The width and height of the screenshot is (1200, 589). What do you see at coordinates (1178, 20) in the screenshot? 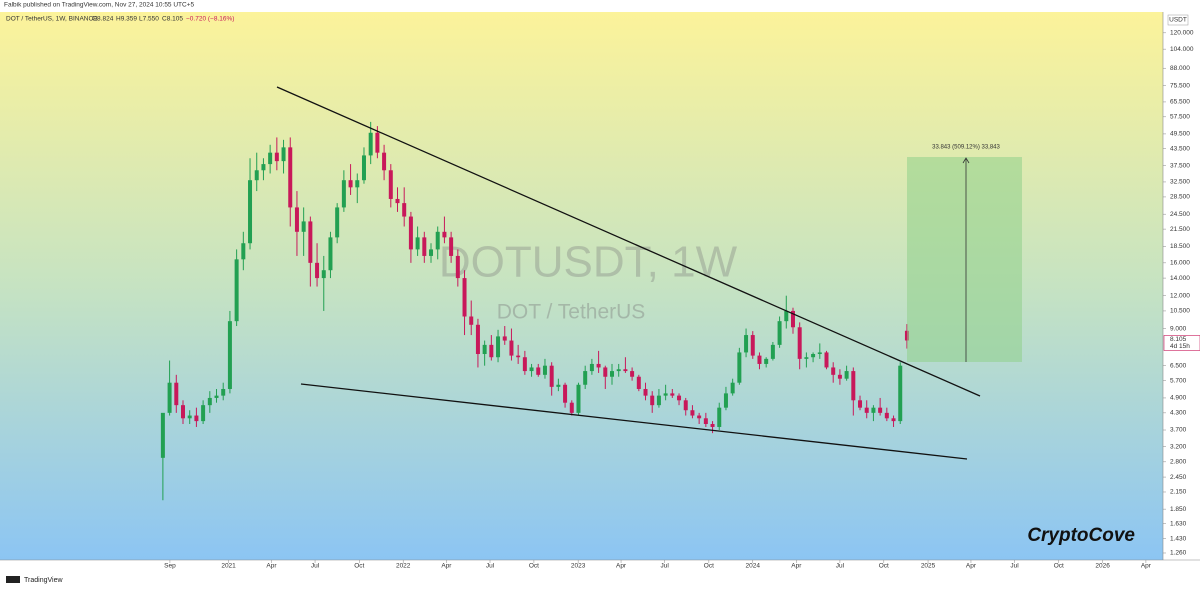
I see `currency-box` at bounding box center [1178, 20].